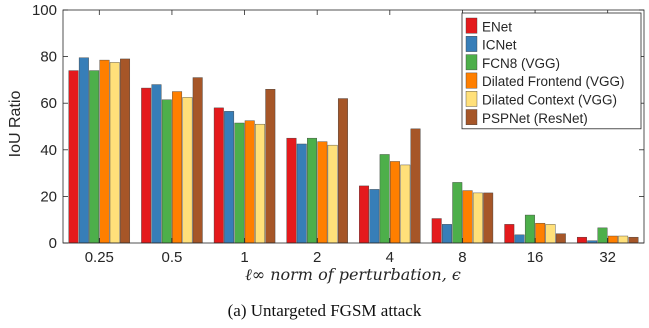 The image size is (649, 328). Describe the element at coordinates (317, 257) in the screenshot. I see `x-tick-label: 2` at that location.